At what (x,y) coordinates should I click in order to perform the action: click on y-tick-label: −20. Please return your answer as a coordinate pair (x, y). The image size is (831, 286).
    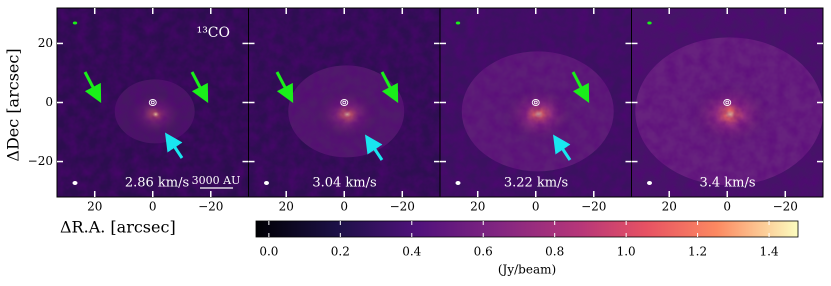
    Looking at the image, I should click on (40, 161).